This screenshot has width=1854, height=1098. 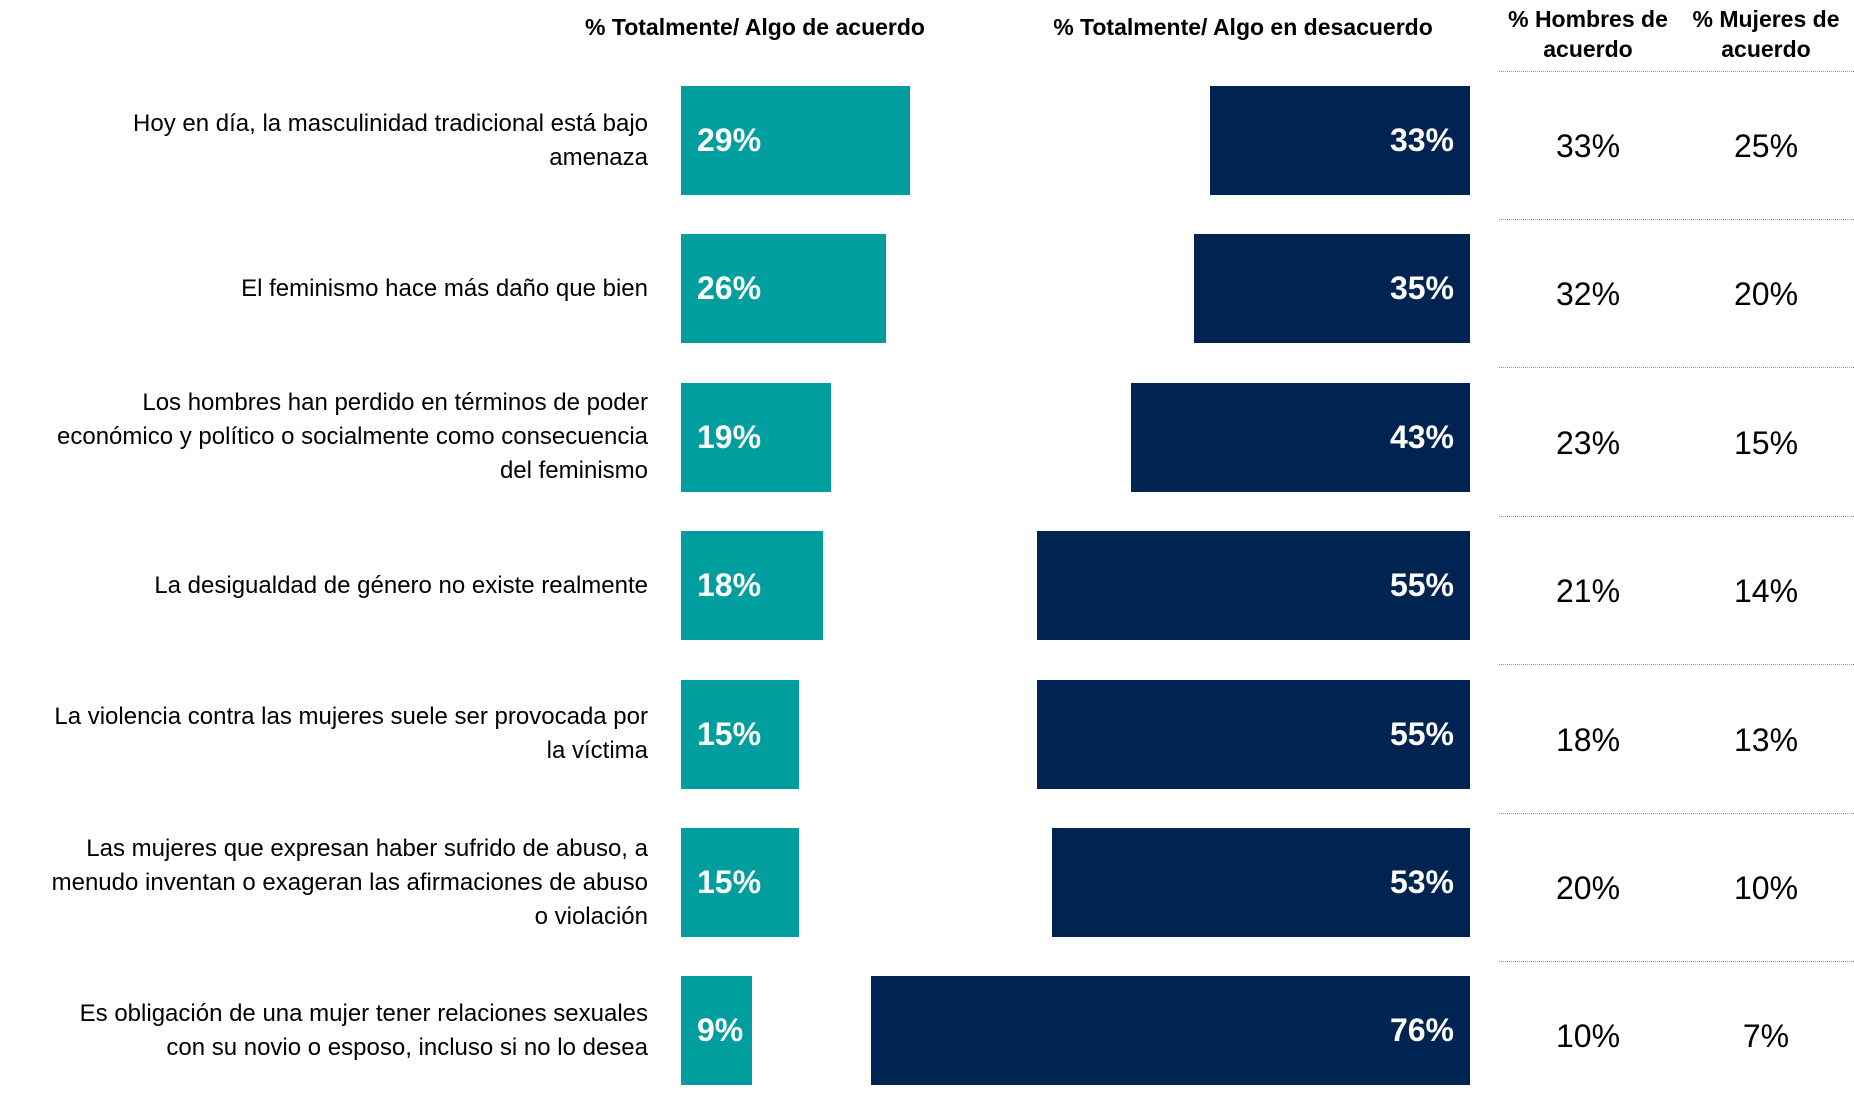 What do you see at coordinates (1421, 140) in the screenshot?
I see `value-label: 33%` at bounding box center [1421, 140].